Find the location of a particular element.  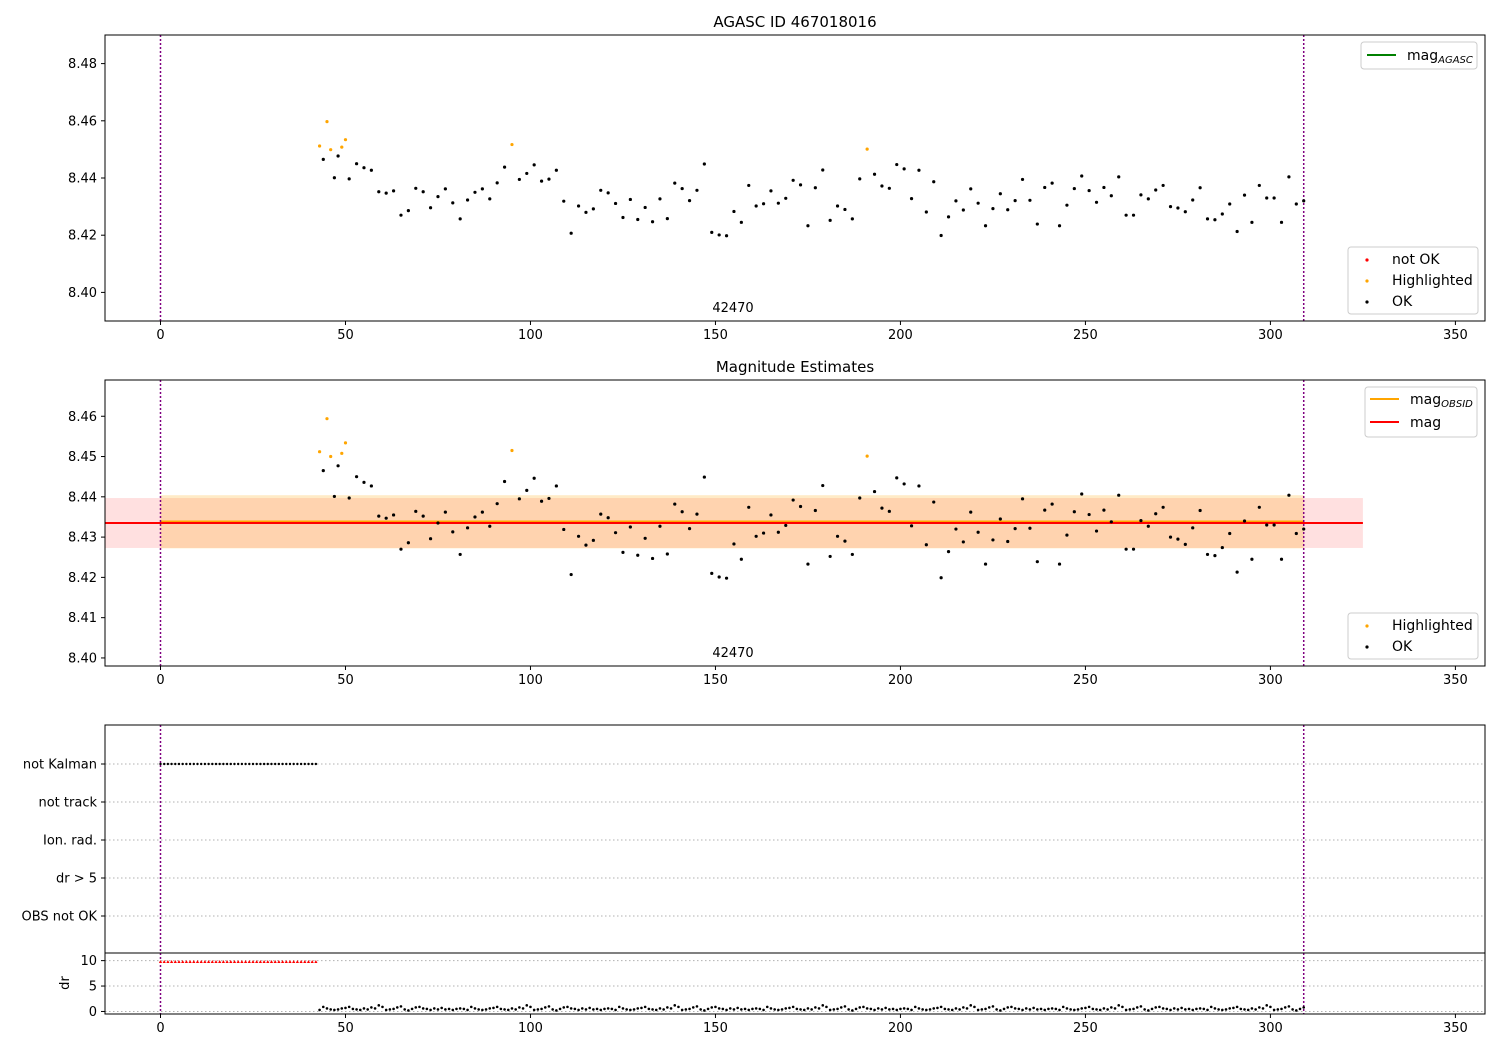

agasc-ytick-label-1: 8.42 is located at coordinates (82, 236).